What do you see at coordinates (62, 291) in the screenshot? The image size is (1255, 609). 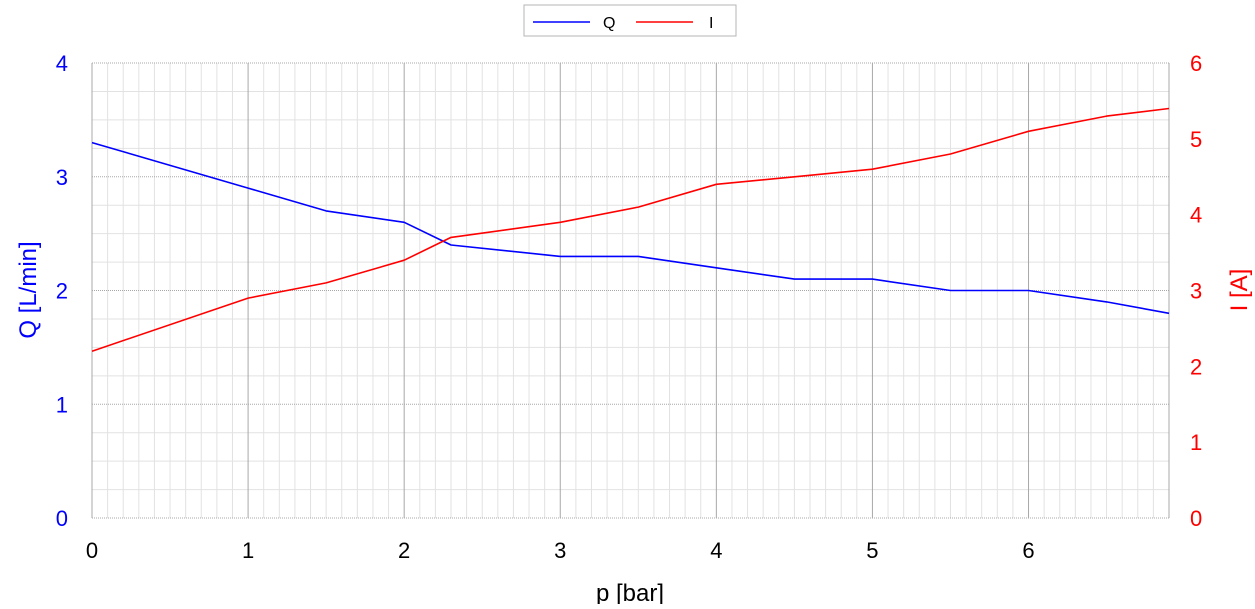 I see `left-tick-label: 2` at bounding box center [62, 291].